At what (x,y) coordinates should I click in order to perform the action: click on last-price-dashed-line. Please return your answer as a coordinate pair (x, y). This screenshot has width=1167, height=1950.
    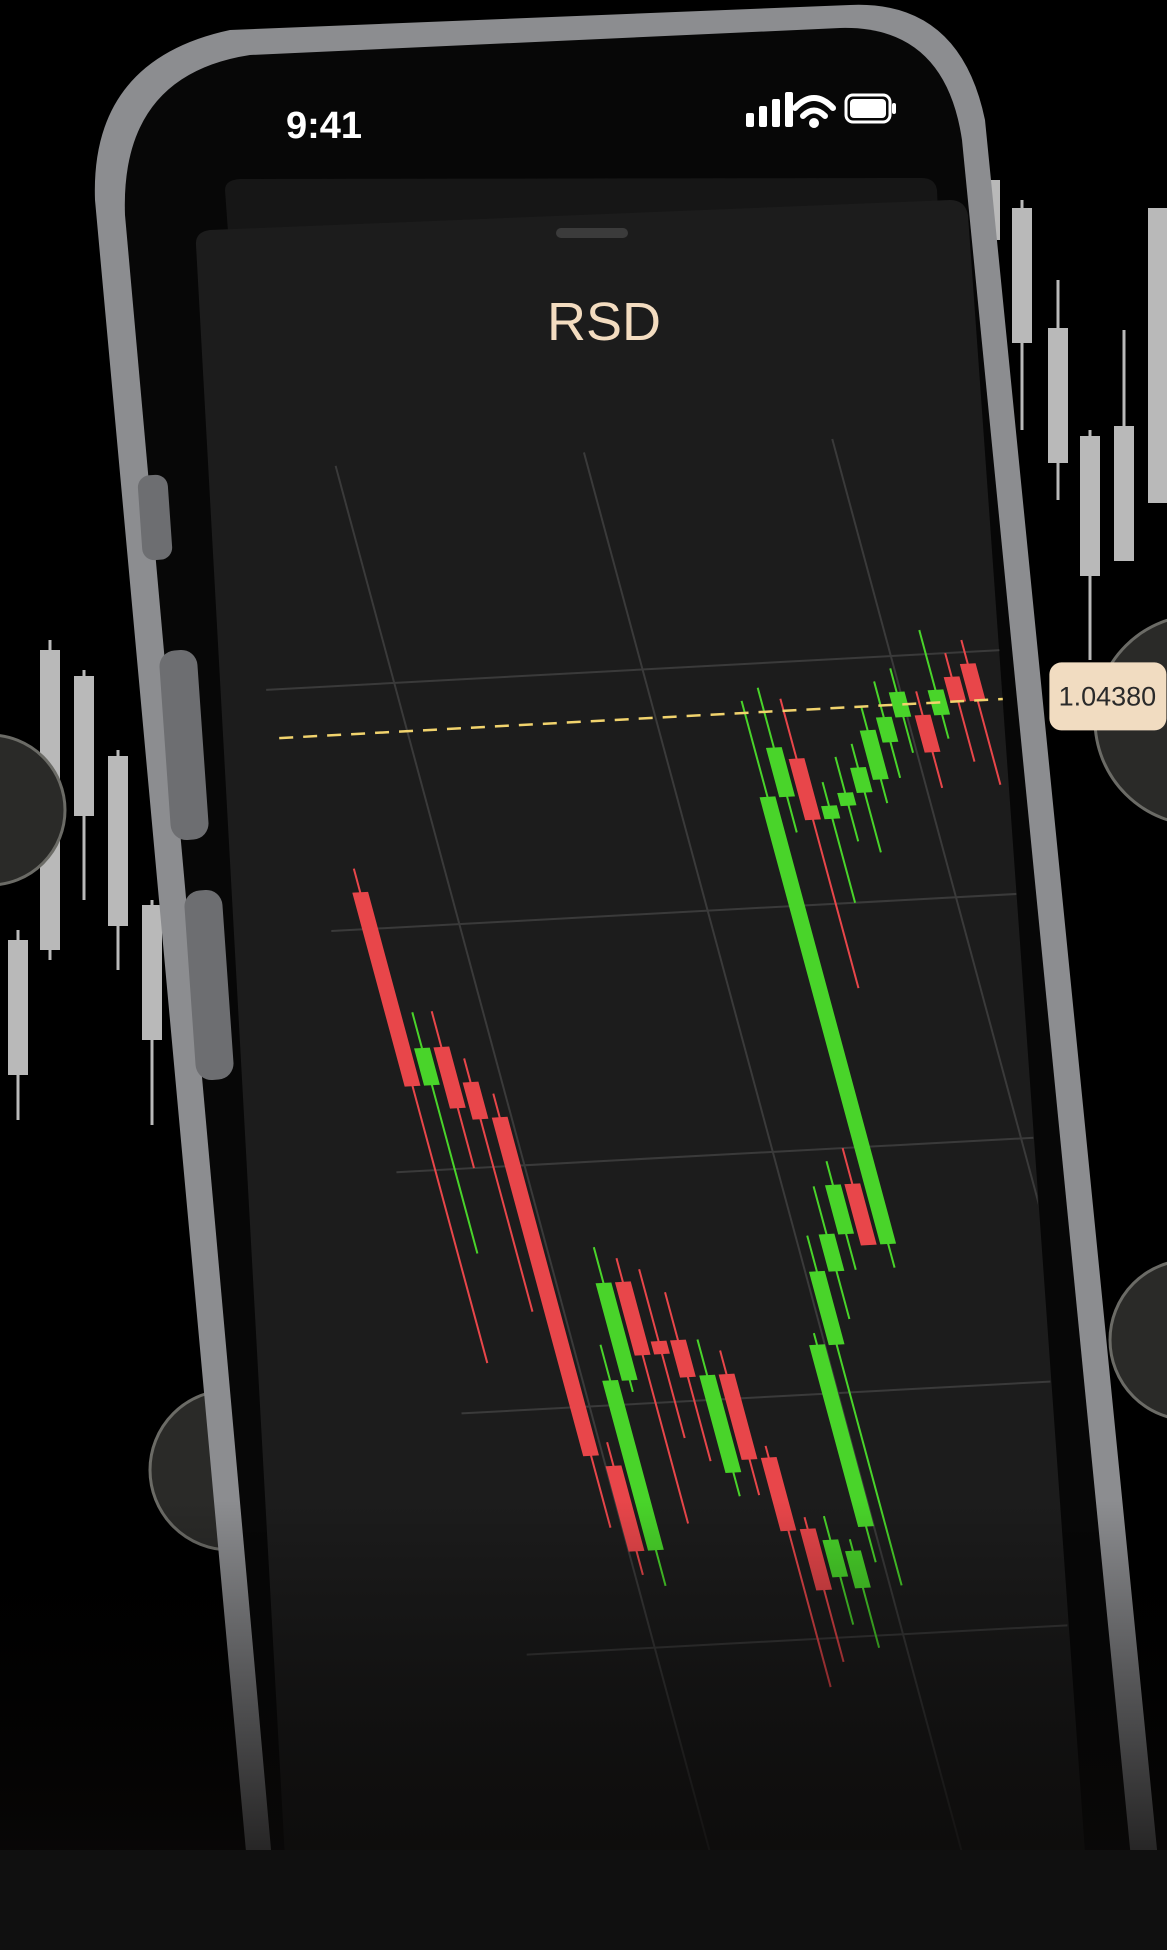
    Looking at the image, I should click on (667, 717).